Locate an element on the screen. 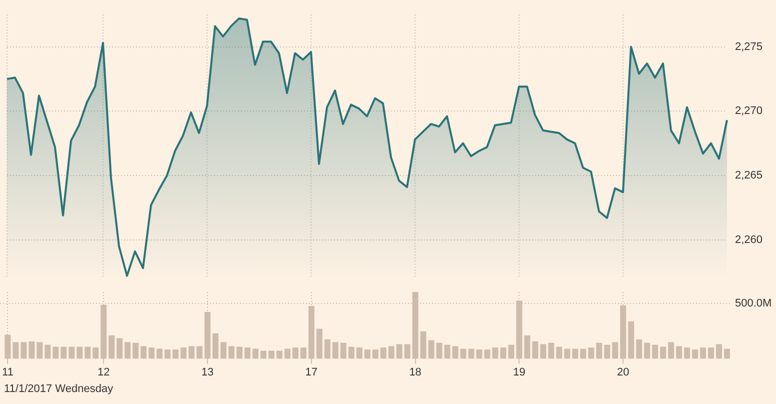  y-tick-label: 2,265 is located at coordinates (749, 175).